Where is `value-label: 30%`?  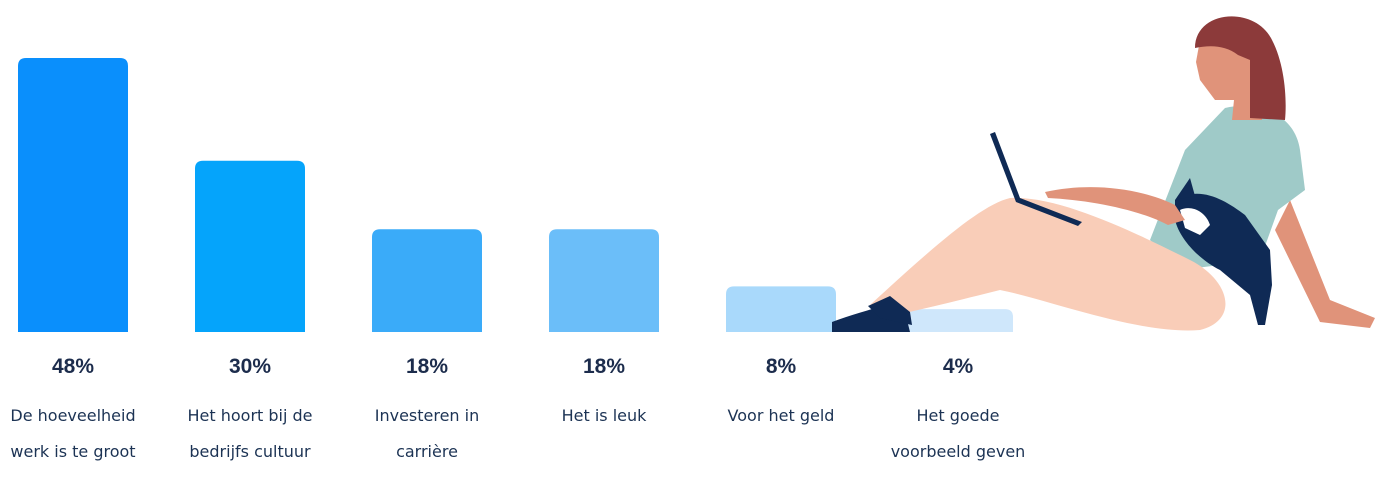
value-label: 30% is located at coordinates (250, 366).